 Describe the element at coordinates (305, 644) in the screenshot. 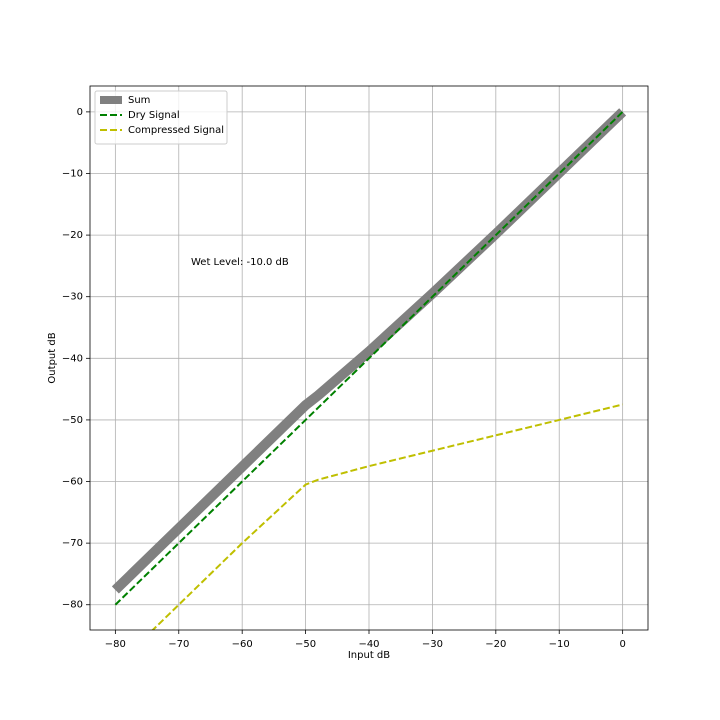

I see `x-tick-label: −50` at that location.